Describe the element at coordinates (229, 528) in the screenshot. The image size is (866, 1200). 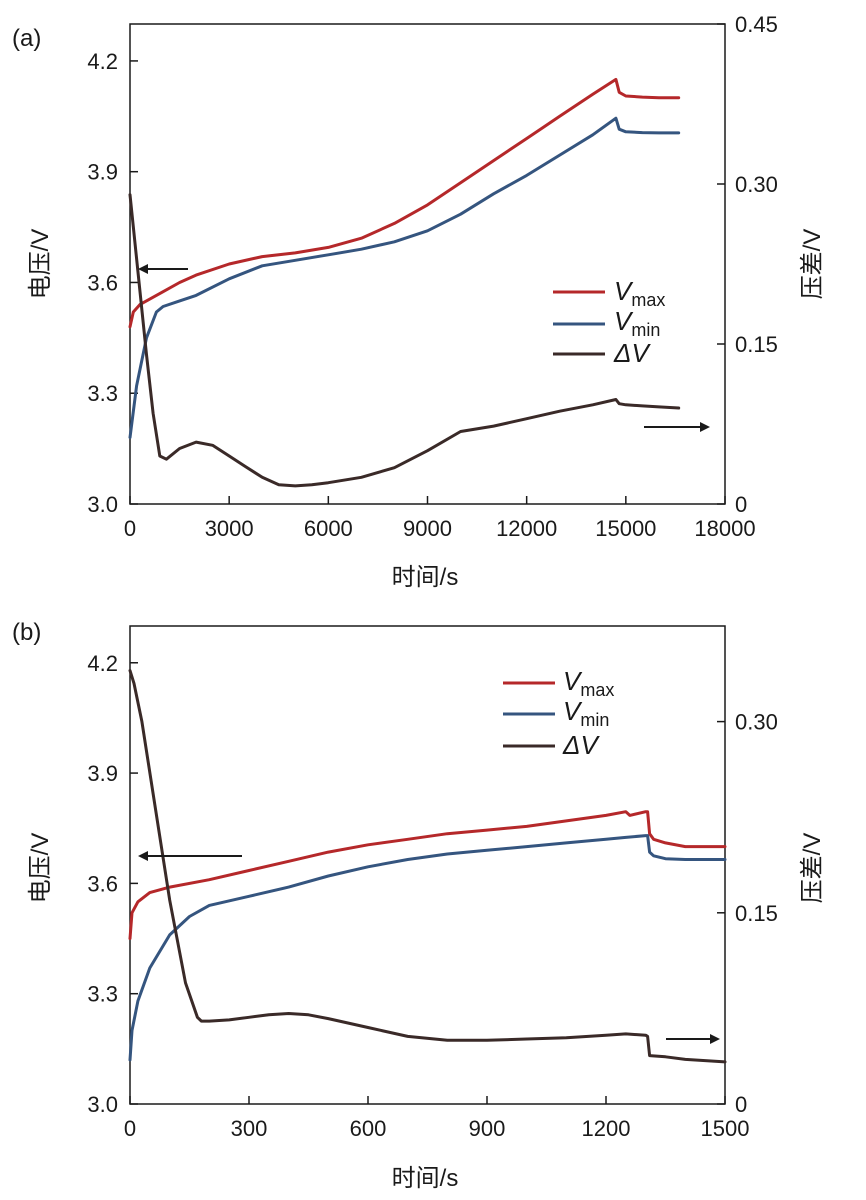
I see `x-tick-label: 3000` at that location.